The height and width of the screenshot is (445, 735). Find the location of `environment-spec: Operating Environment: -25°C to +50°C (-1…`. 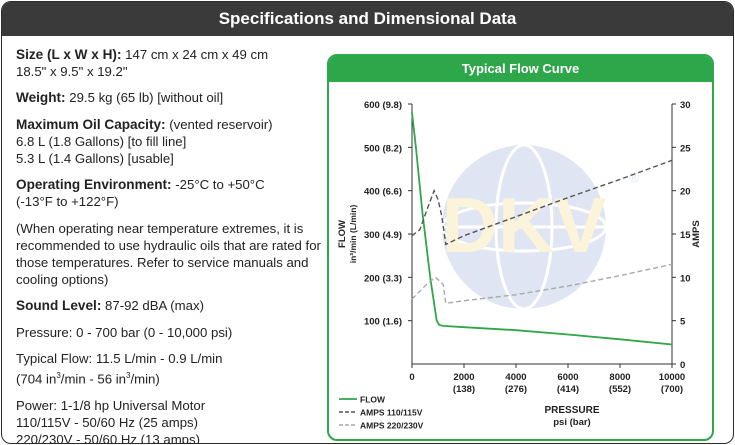

environment-spec: Operating Environment: -25°C to +50°C (-1… is located at coordinates (172, 193).